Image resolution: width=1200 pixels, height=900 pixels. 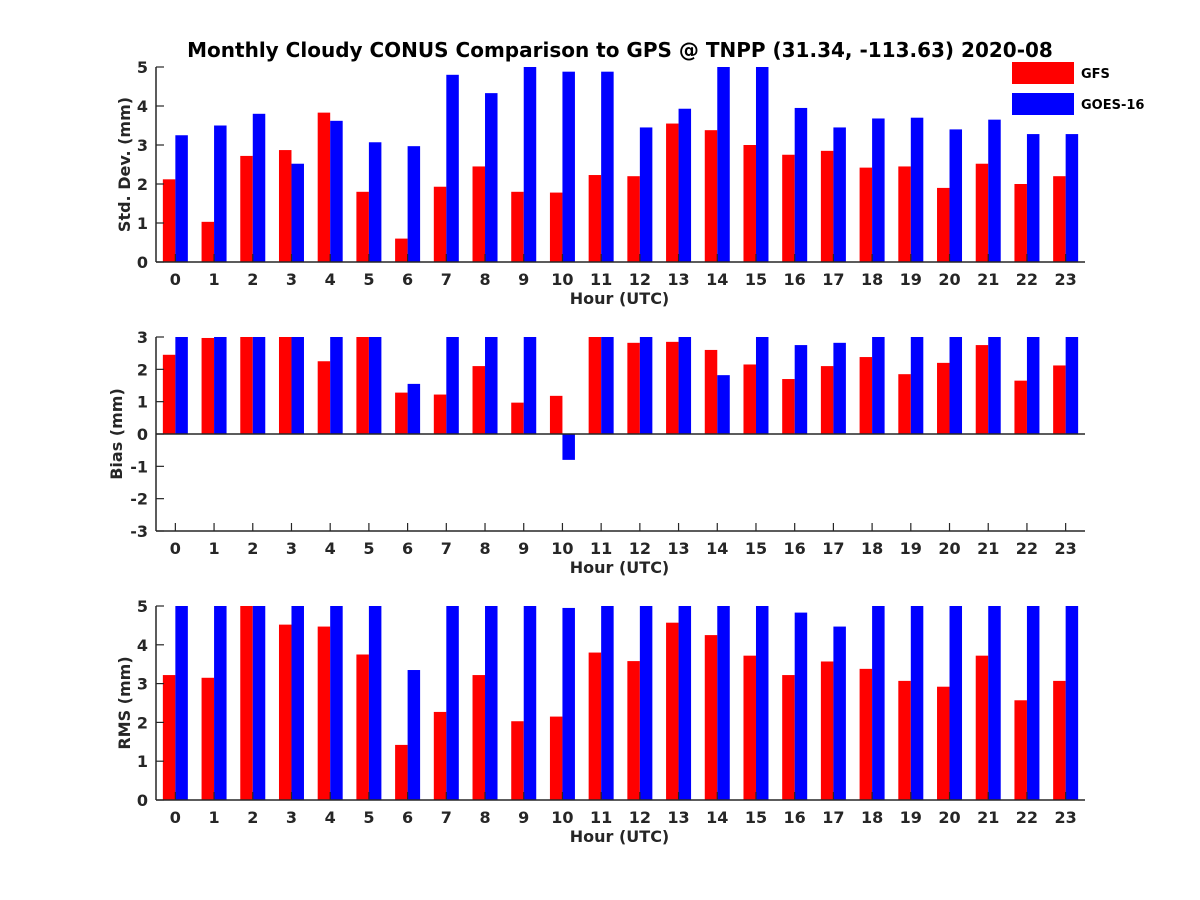 I want to click on std-dev-x-tick-label: 19, so click(x=911, y=279).